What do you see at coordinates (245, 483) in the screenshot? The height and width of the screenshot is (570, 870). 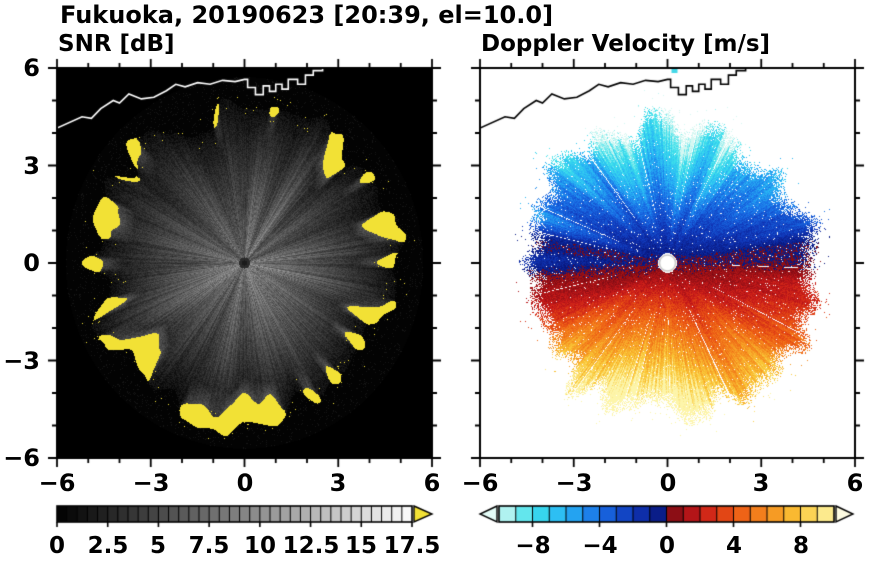 I see `snr-x-tick-label: 0` at bounding box center [245, 483].